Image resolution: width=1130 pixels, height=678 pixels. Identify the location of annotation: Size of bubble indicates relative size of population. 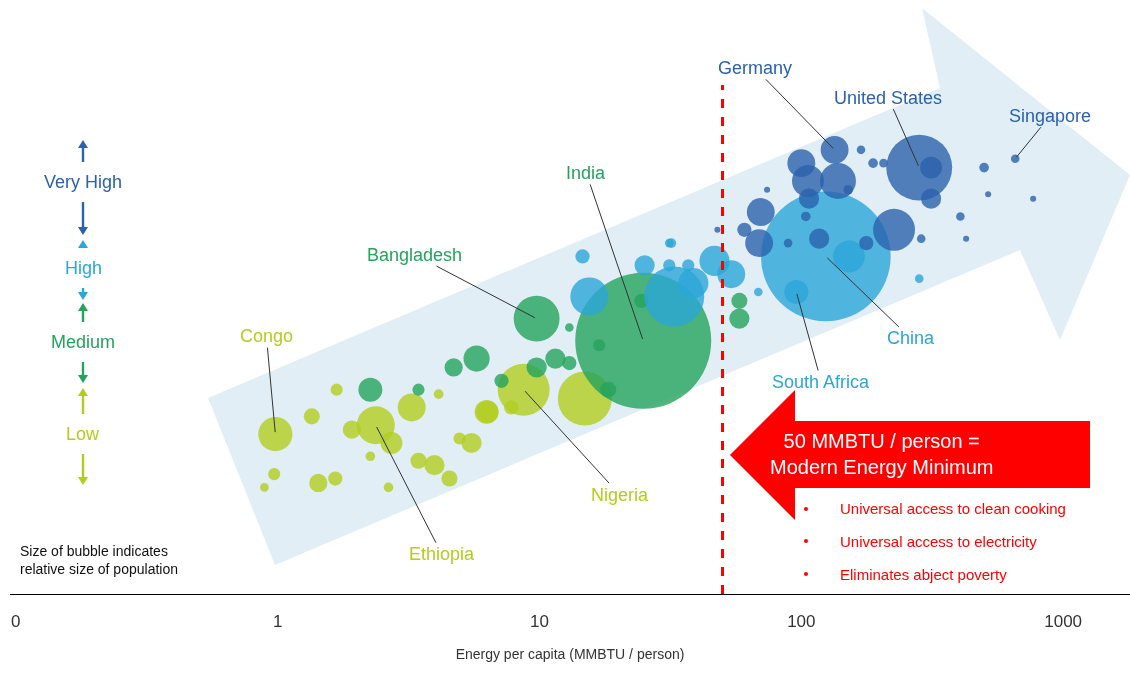
(99, 560).